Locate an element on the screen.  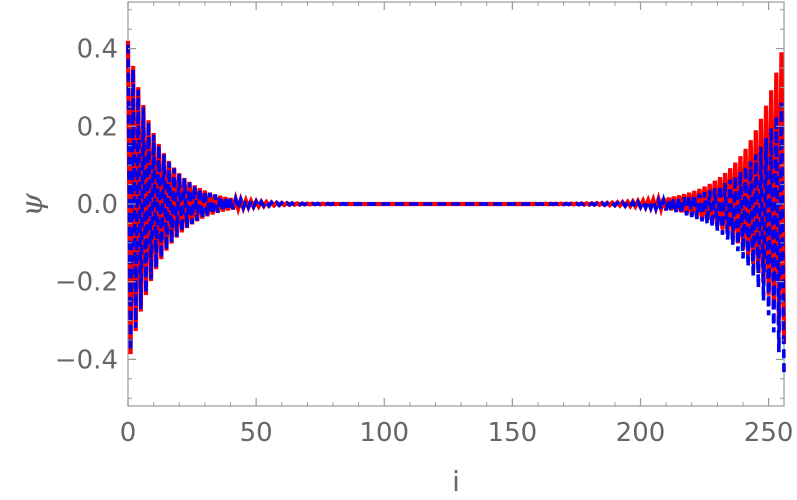
y-tick-label: 0.4 is located at coordinates (97, 50).